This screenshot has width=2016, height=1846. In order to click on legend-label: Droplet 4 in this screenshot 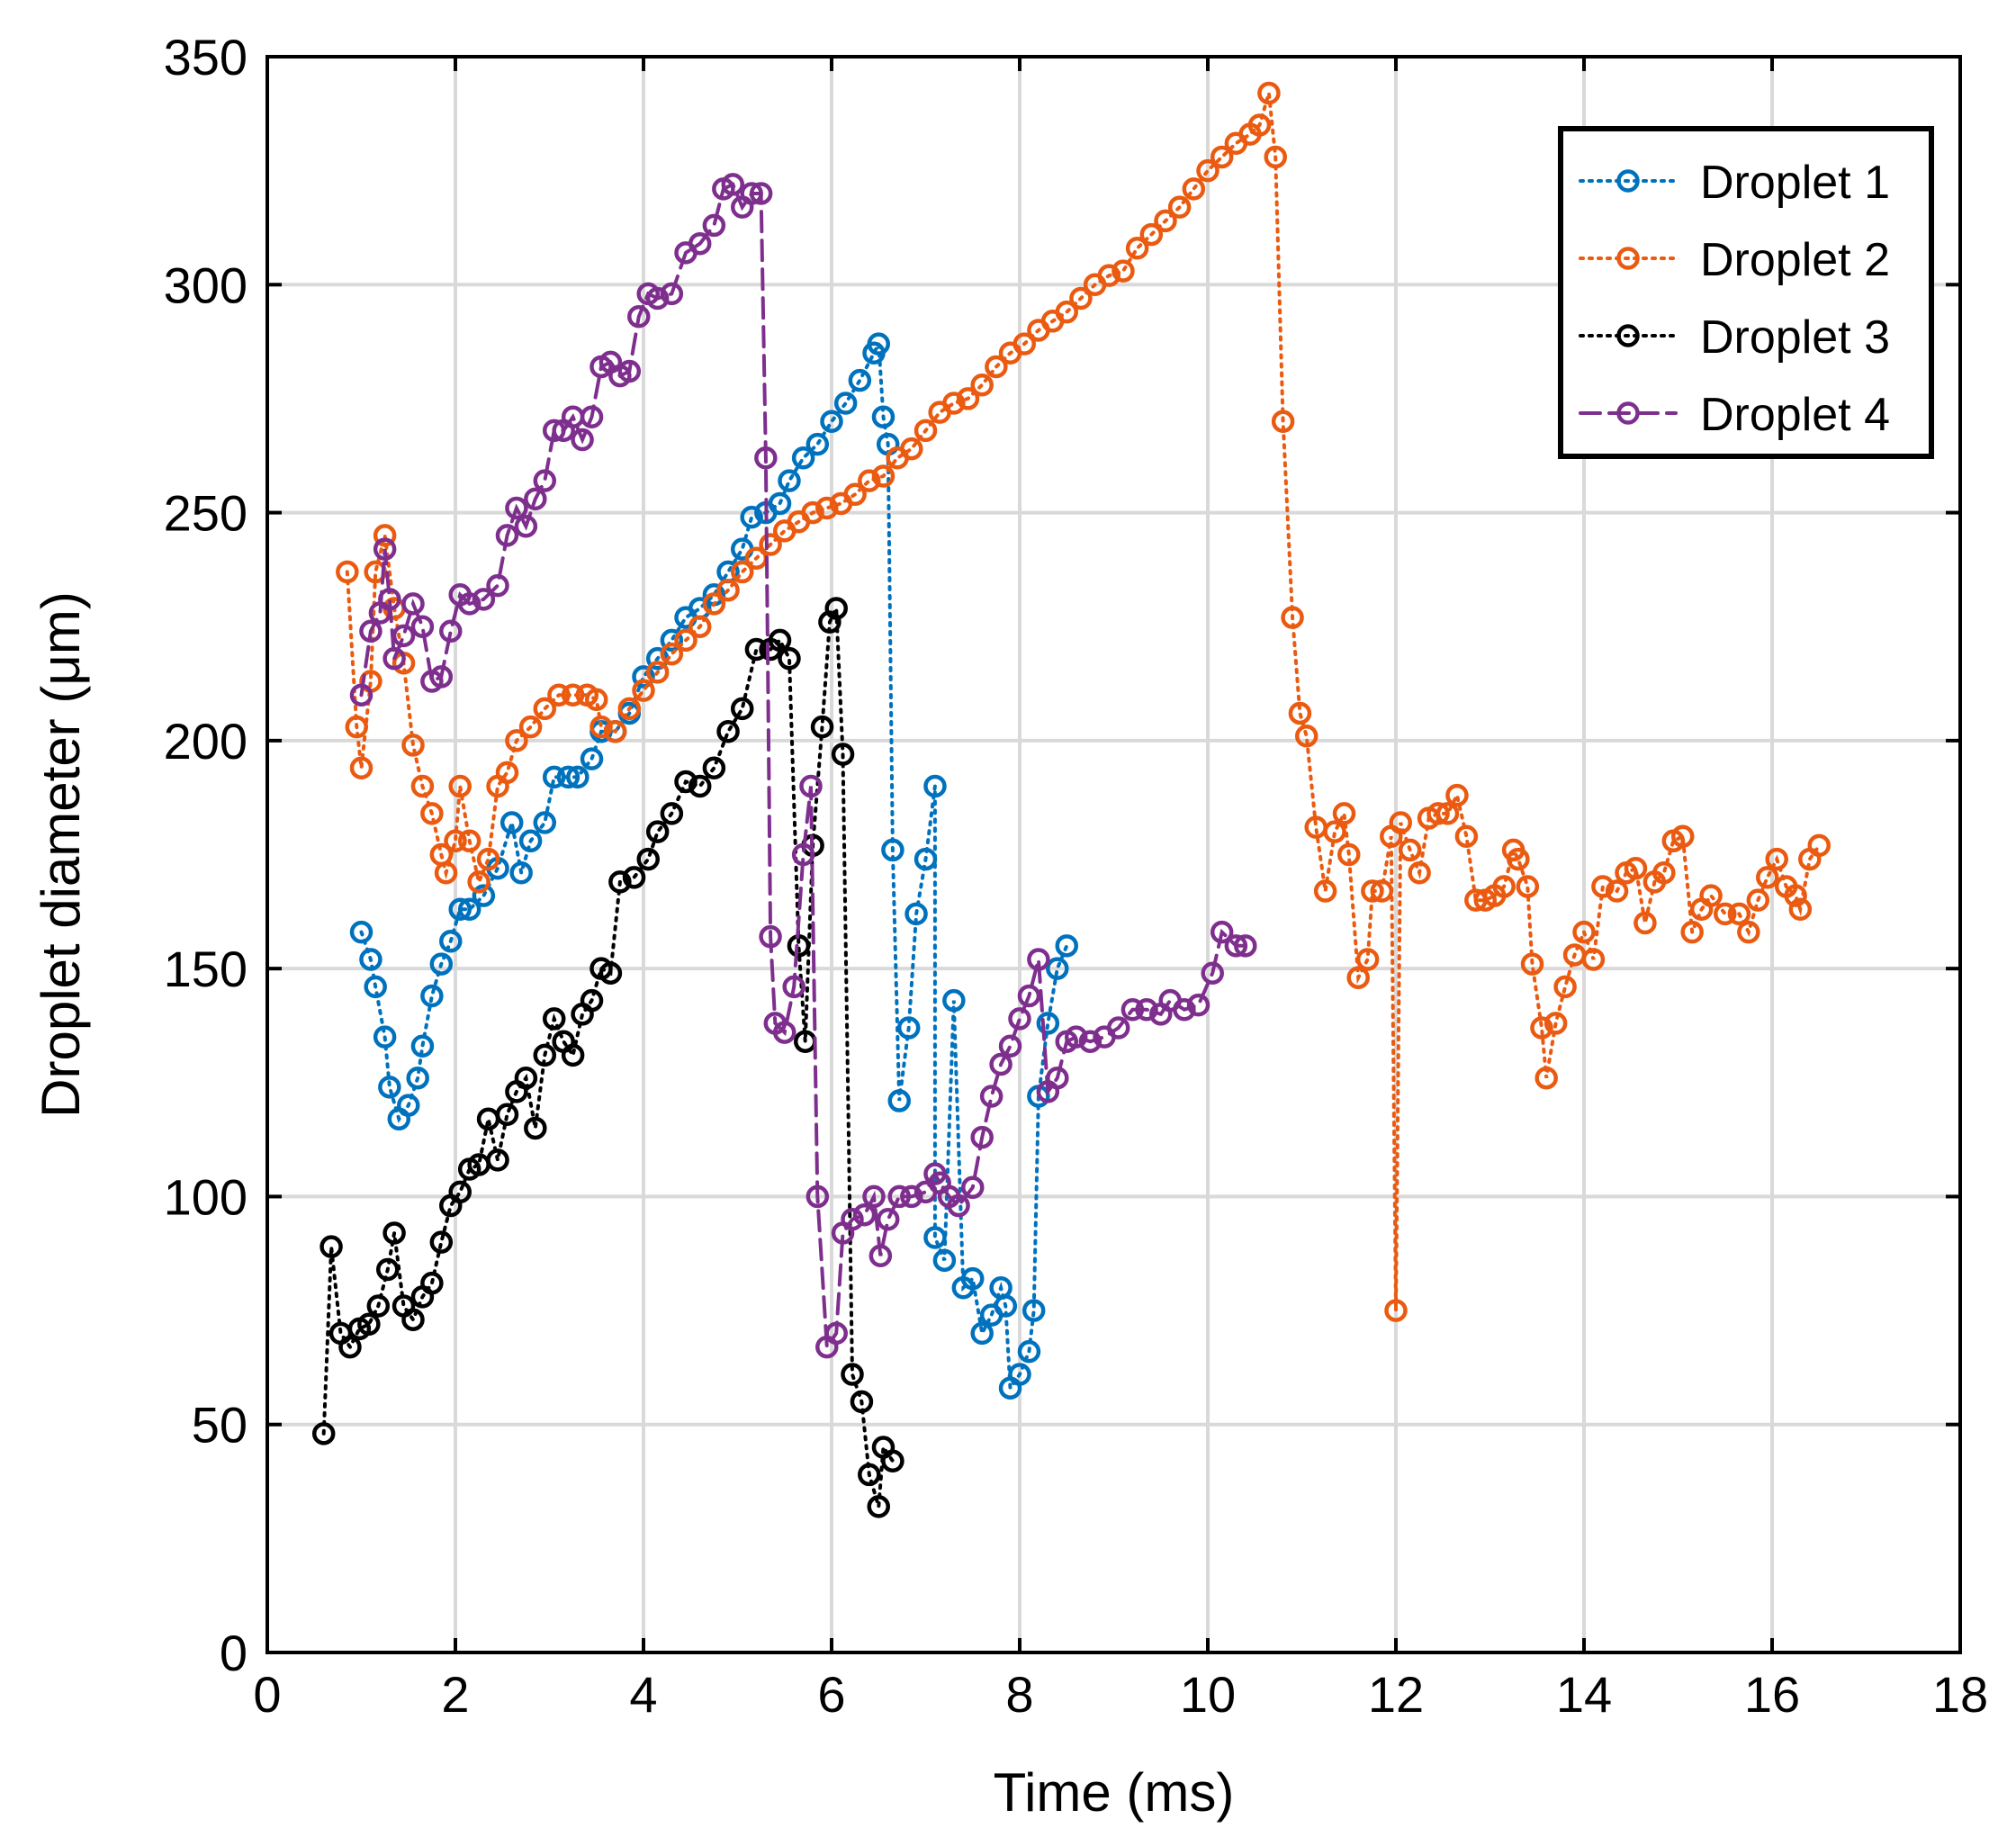, I will do `click(1795, 415)`.